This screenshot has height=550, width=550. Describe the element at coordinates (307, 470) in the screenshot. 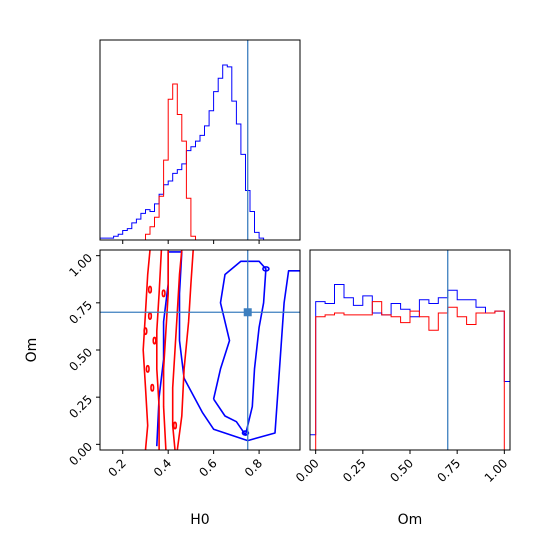

I see `histogram-om-xtick-label: 0.00` at that location.